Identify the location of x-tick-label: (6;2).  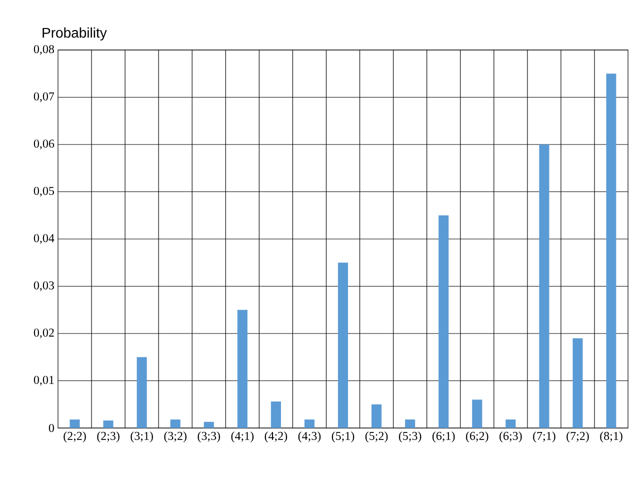
(477, 437).